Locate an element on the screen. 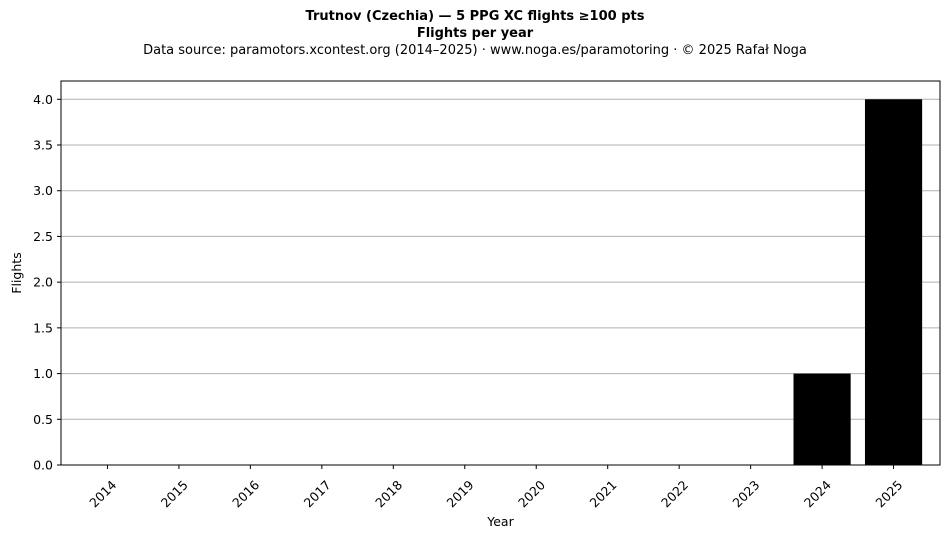  x-tick-label: 2015 is located at coordinates (174, 493).